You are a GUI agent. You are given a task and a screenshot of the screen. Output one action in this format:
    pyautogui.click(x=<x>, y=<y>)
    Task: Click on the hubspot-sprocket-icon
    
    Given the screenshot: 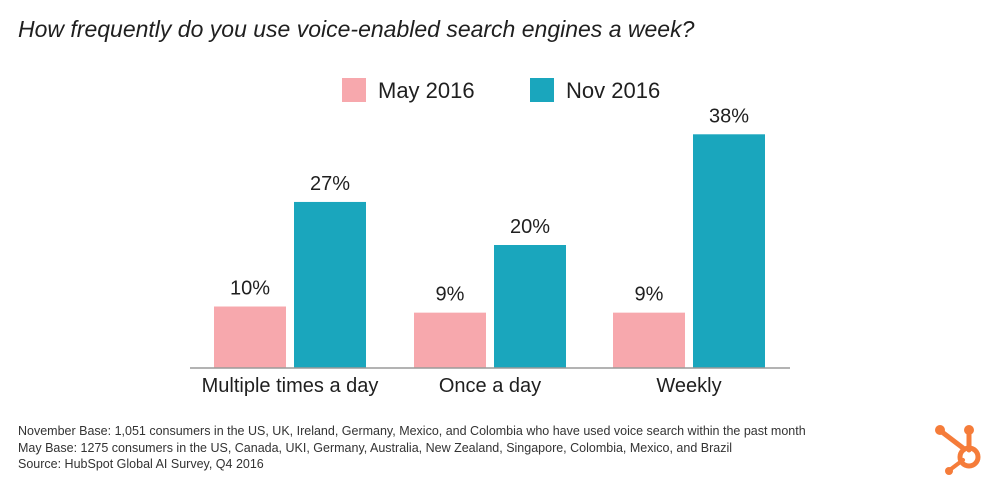 What is the action you would take?
    pyautogui.click(x=958, y=450)
    